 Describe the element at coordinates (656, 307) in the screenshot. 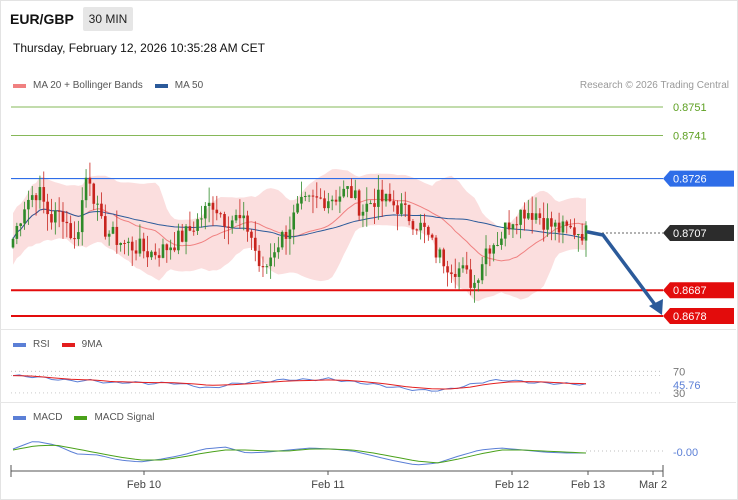

I see `forecast-arrowhead` at that location.